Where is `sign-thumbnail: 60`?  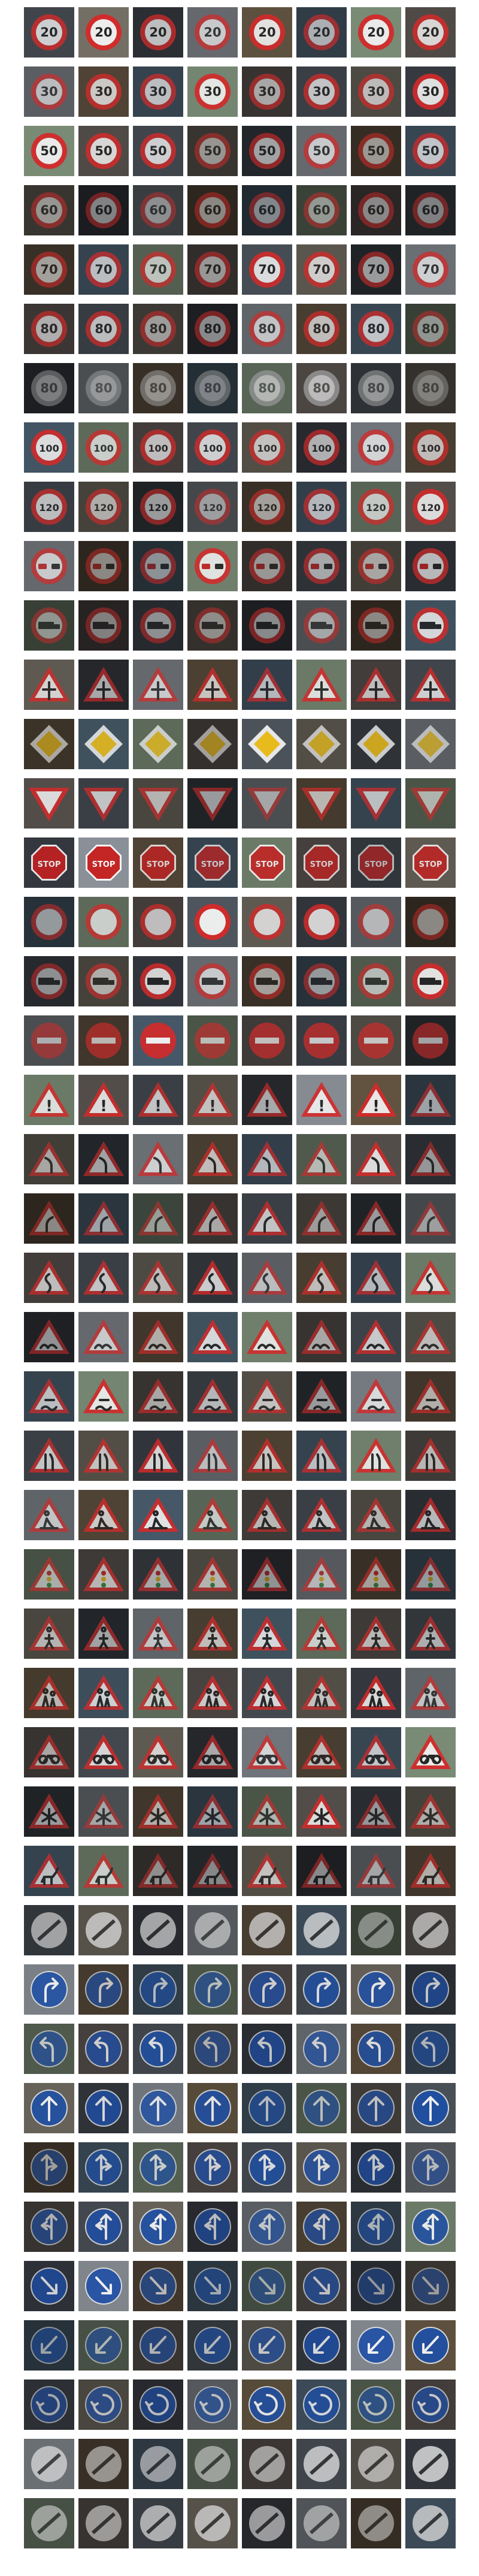
sign-thumbnail: 60 is located at coordinates (376, 210).